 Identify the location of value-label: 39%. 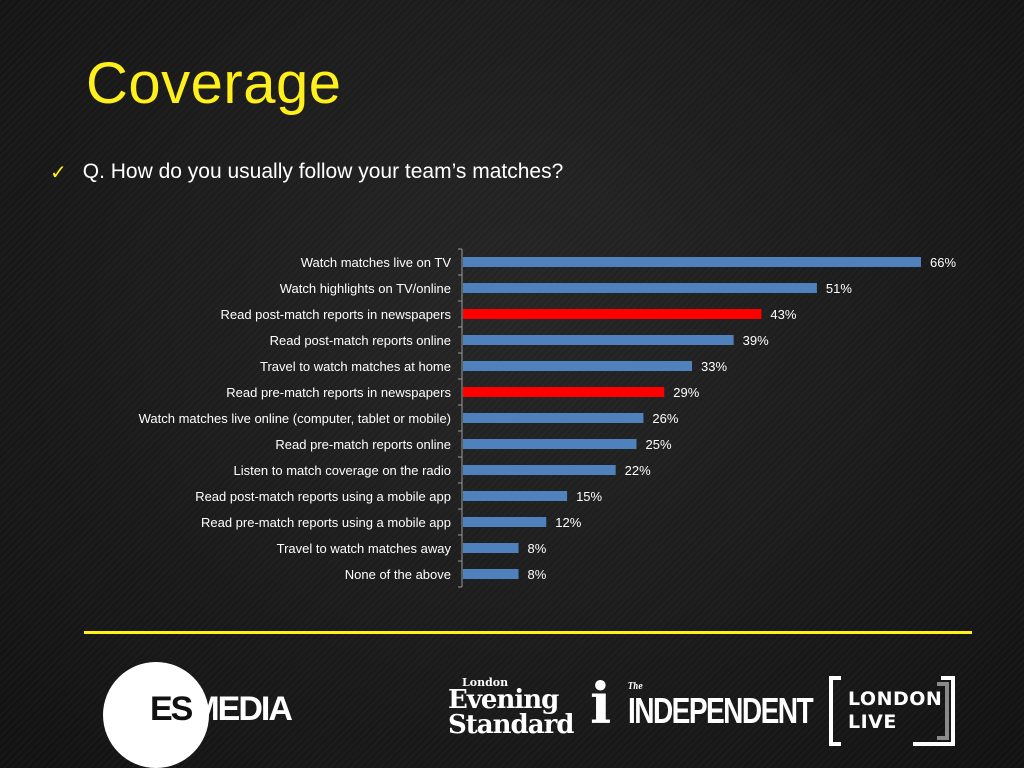
(756, 340).